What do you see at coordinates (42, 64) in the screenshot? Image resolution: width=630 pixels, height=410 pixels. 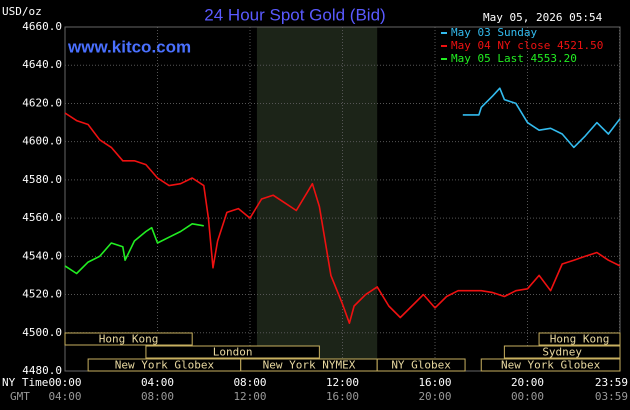 I see `y-tick-label: 4640.0` at bounding box center [42, 64].